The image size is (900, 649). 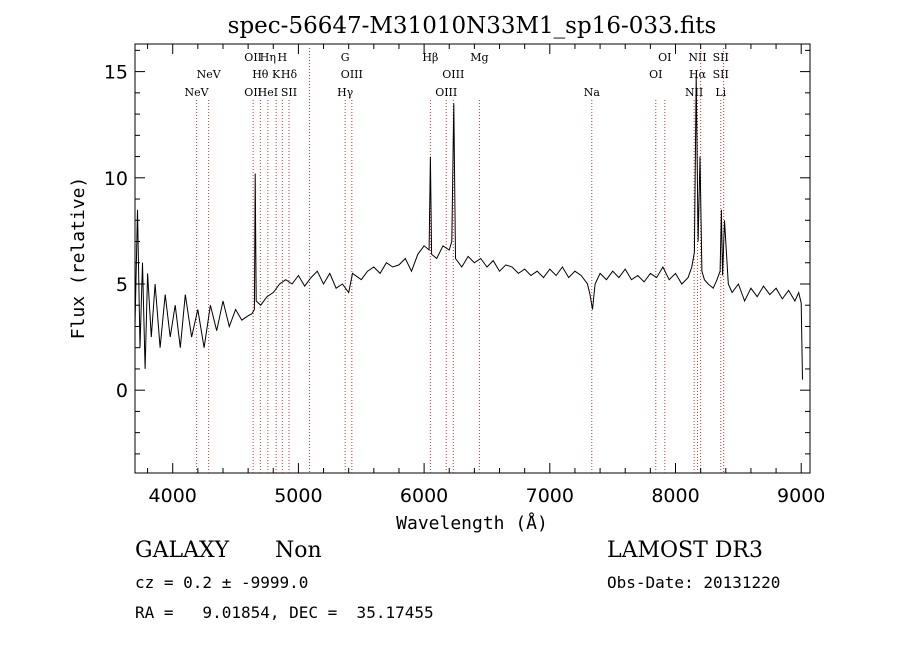 I want to click on line-marker-label: HeI, so click(x=268, y=92).